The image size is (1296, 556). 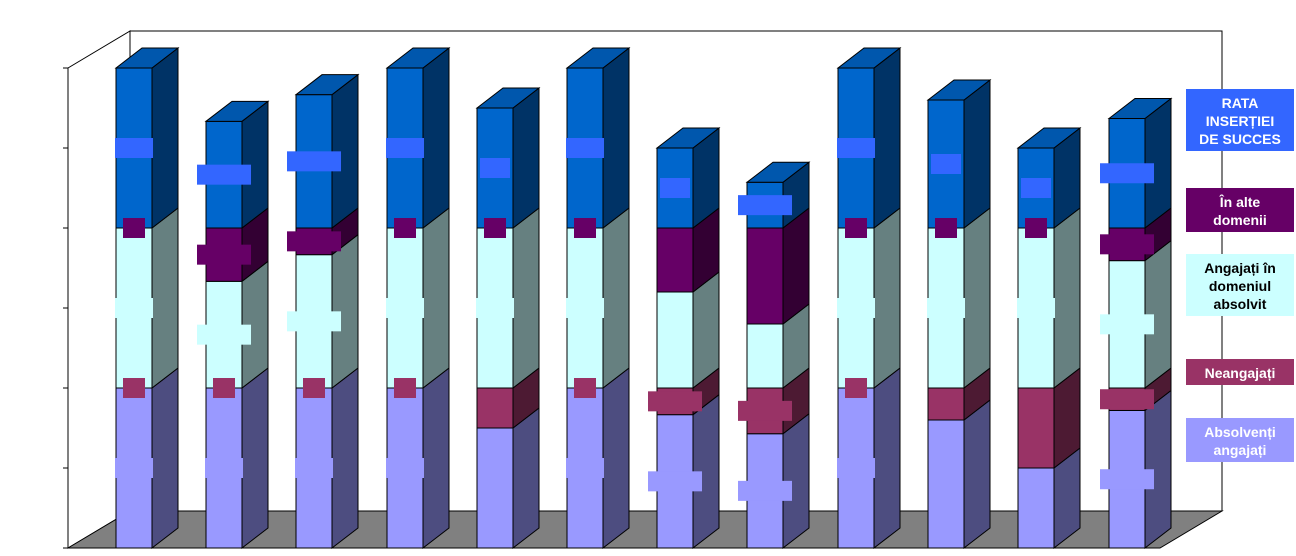 I want to click on legend-label: RATA, so click(x=1240, y=103).